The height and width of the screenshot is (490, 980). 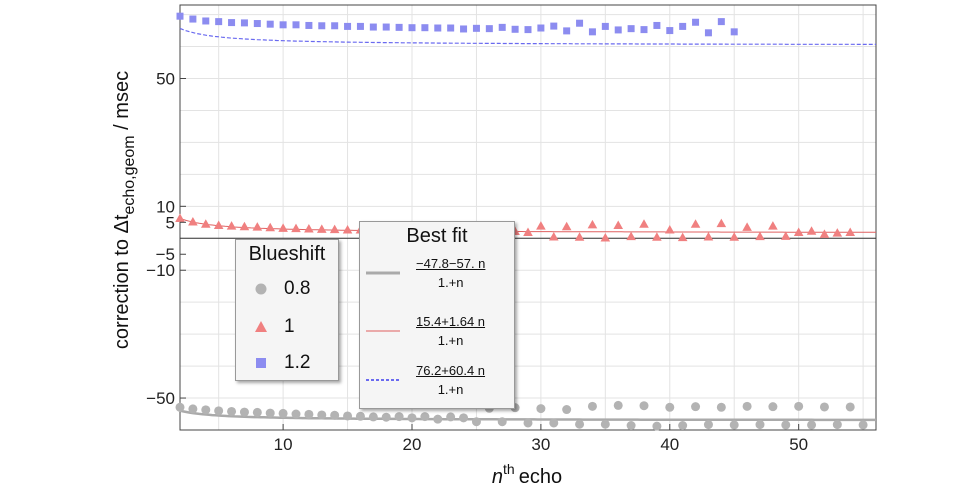 What do you see at coordinates (289, 326) in the screenshot?
I see `legend-entry-label: 1` at bounding box center [289, 326].